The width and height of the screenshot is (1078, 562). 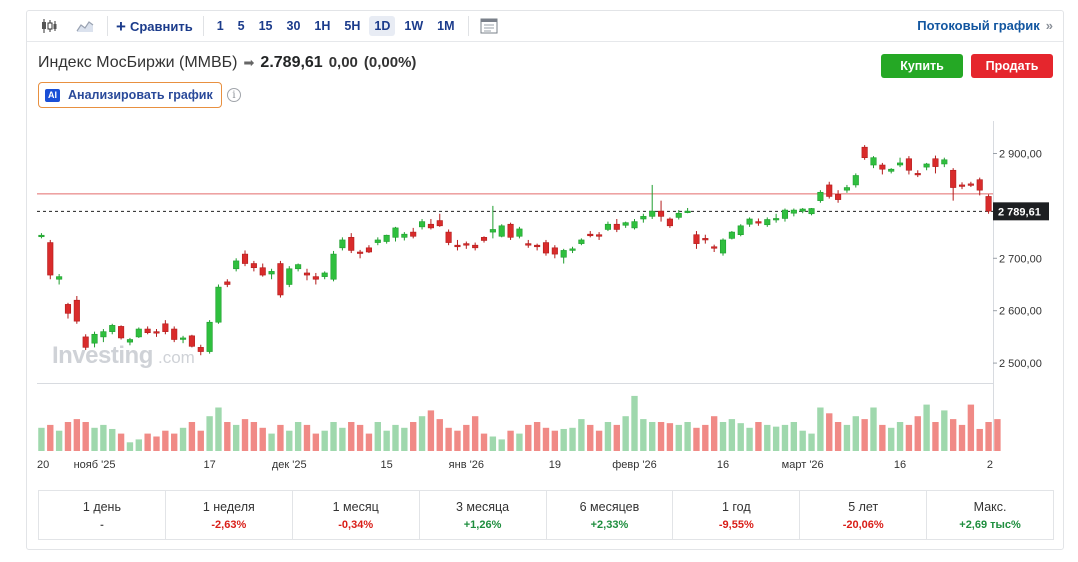 What do you see at coordinates (85, 26) in the screenshot?
I see `area-chart-icon` at bounding box center [85, 26].